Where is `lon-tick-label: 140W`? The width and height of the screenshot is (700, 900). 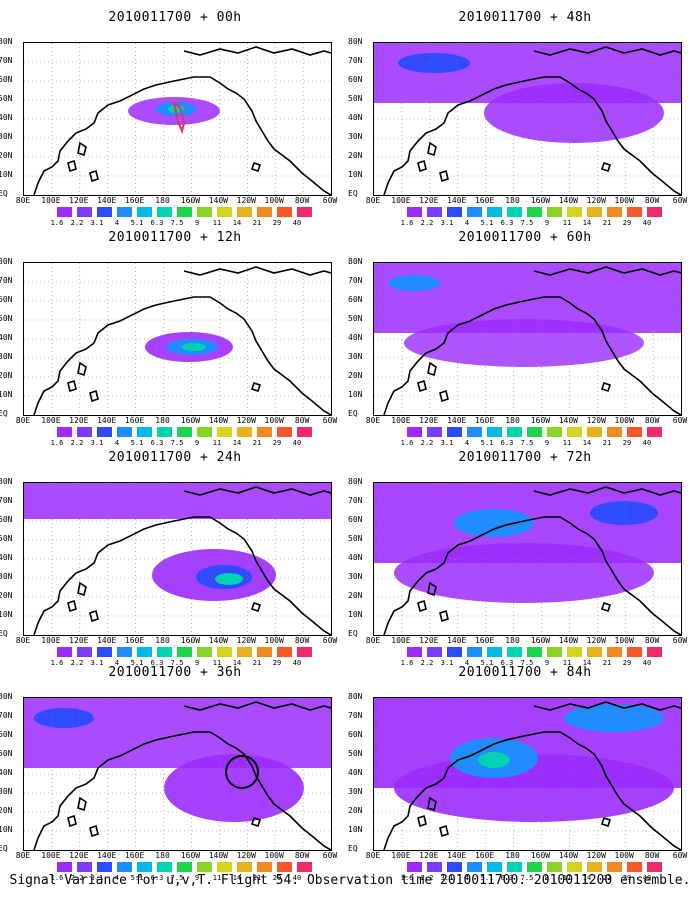
lon-tick-label: 140W is located at coordinates (568, 420).